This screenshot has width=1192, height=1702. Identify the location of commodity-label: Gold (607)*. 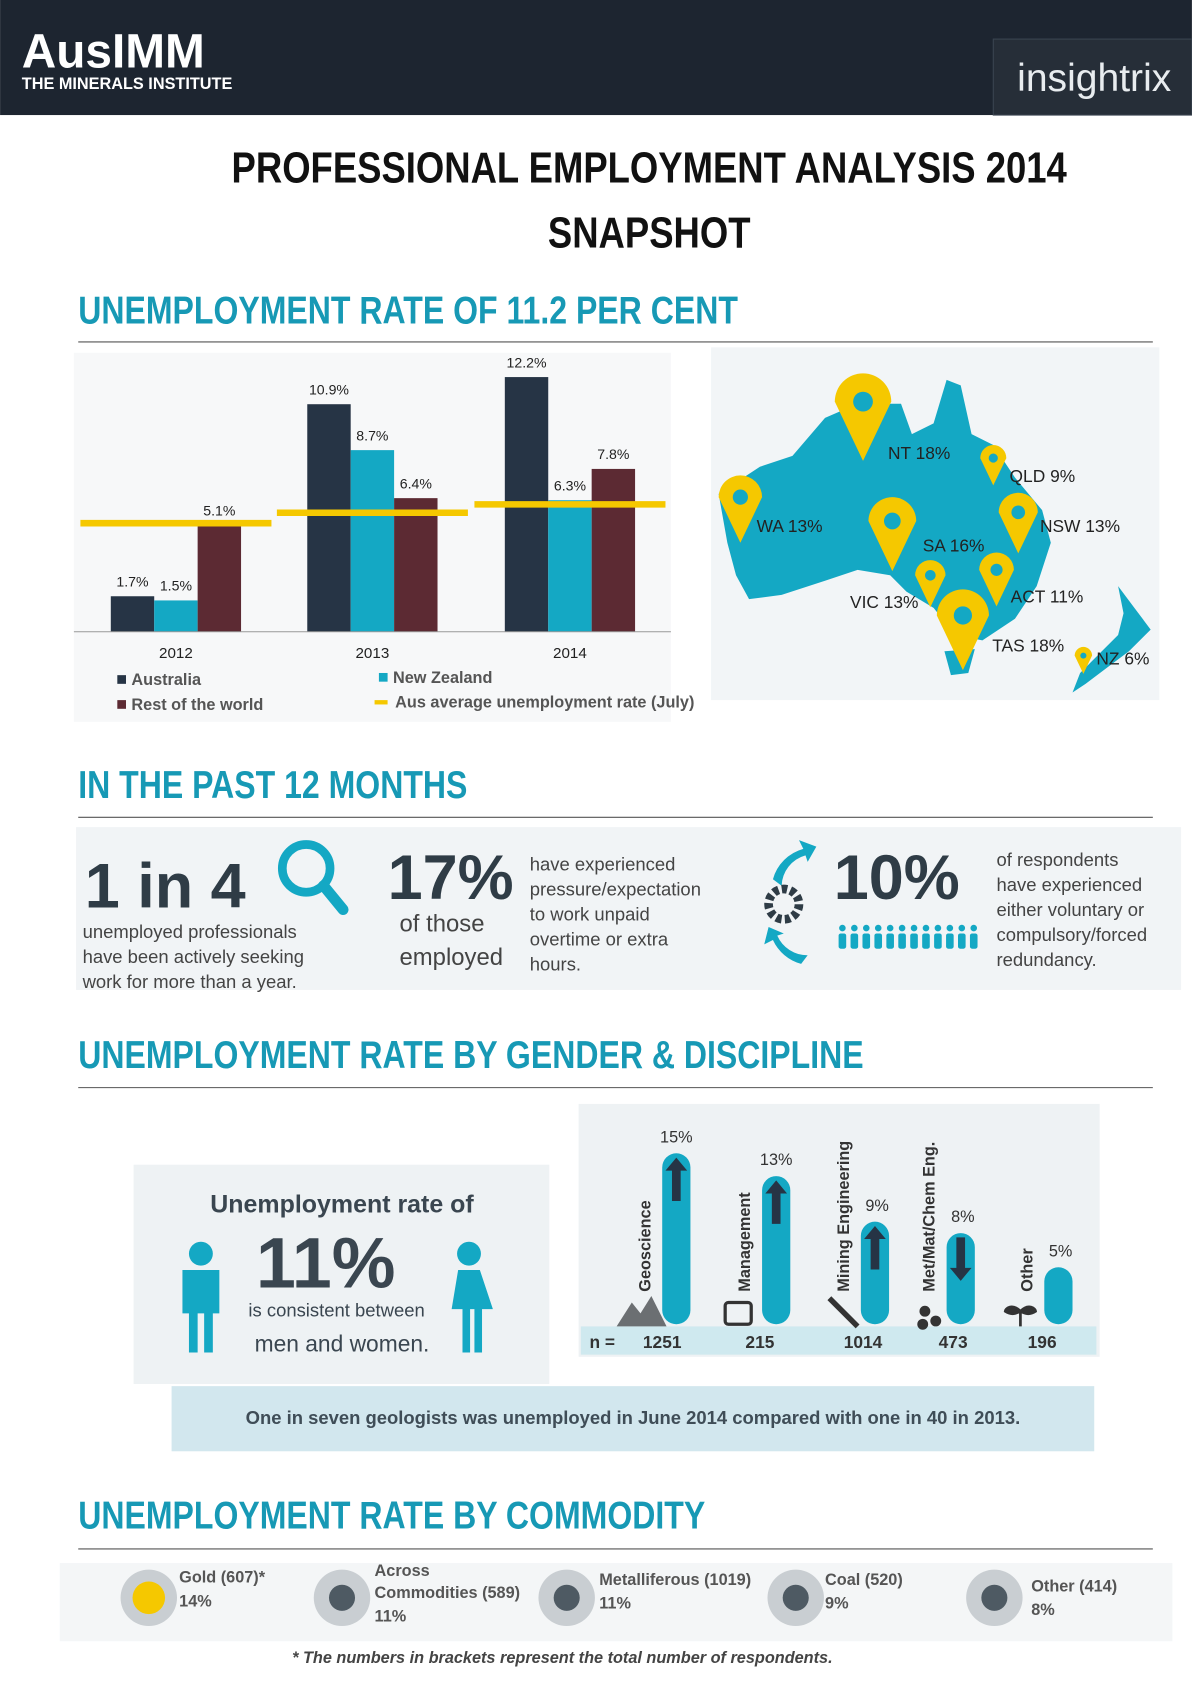
(222, 1578).